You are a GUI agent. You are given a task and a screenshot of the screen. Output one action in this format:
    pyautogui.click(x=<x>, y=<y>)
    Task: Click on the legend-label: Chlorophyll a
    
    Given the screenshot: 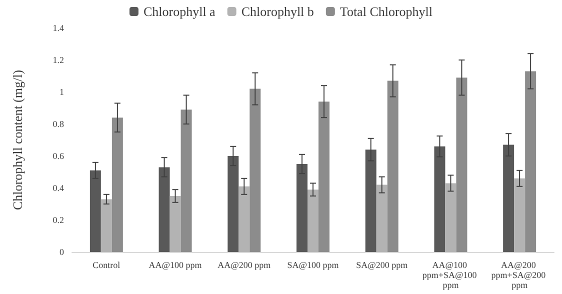 What is the action you would take?
    pyautogui.click(x=179, y=11)
    